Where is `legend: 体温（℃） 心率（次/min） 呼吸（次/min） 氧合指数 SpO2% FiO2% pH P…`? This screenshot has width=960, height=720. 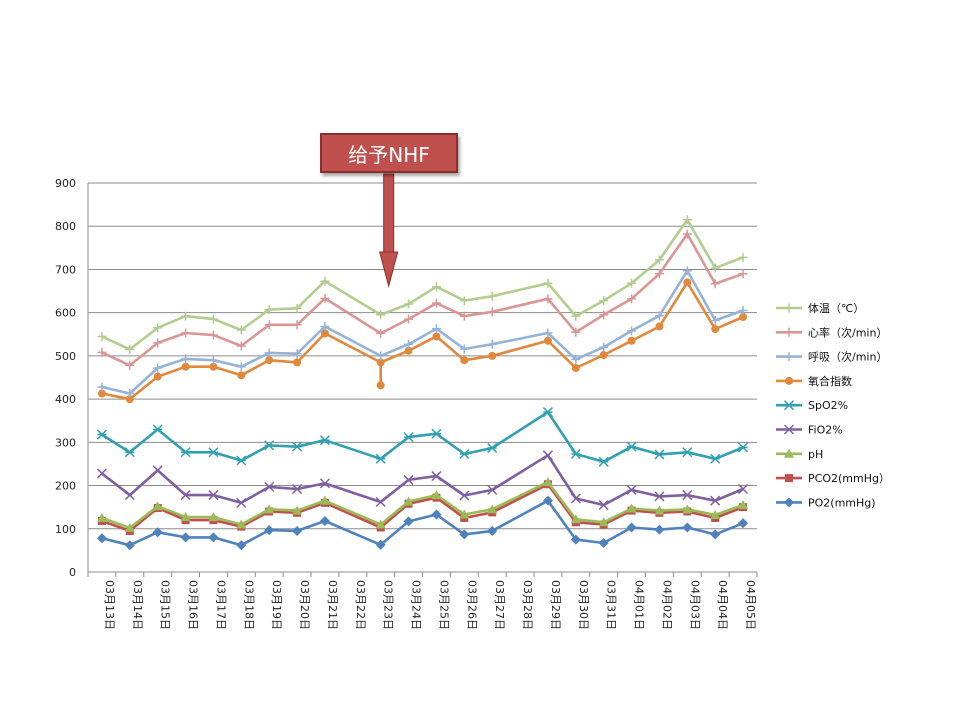
legend: 体温（℃） 心率（次/min） 呼吸（次/min） 氧合指数 SpO2% FiO2% pH P… is located at coordinates (833, 405).